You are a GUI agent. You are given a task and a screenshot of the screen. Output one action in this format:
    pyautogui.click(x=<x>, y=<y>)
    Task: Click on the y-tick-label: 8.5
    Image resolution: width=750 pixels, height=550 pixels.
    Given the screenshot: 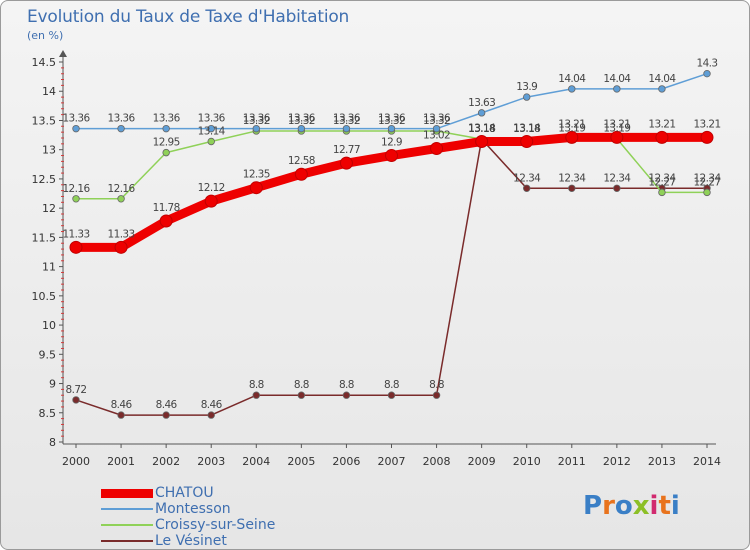 What is the action you would take?
    pyautogui.click(x=48, y=413)
    